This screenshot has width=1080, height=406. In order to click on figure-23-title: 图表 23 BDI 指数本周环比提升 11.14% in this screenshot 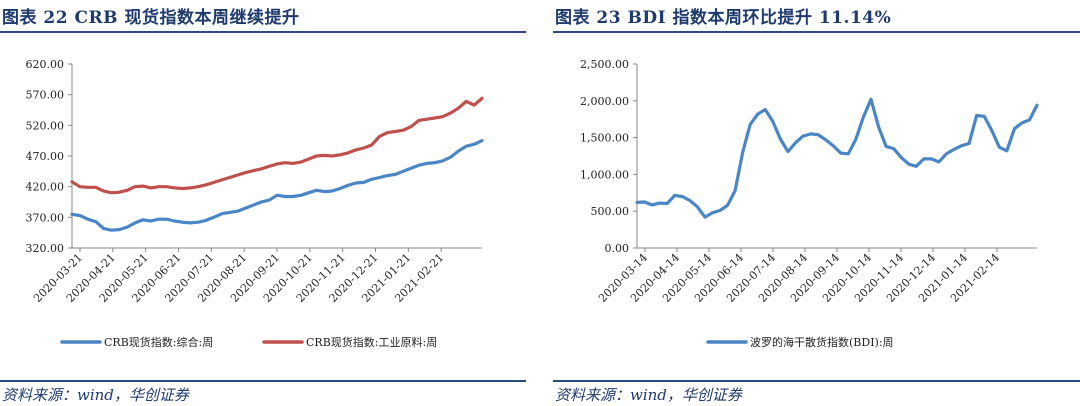, I will do `click(723, 18)`.